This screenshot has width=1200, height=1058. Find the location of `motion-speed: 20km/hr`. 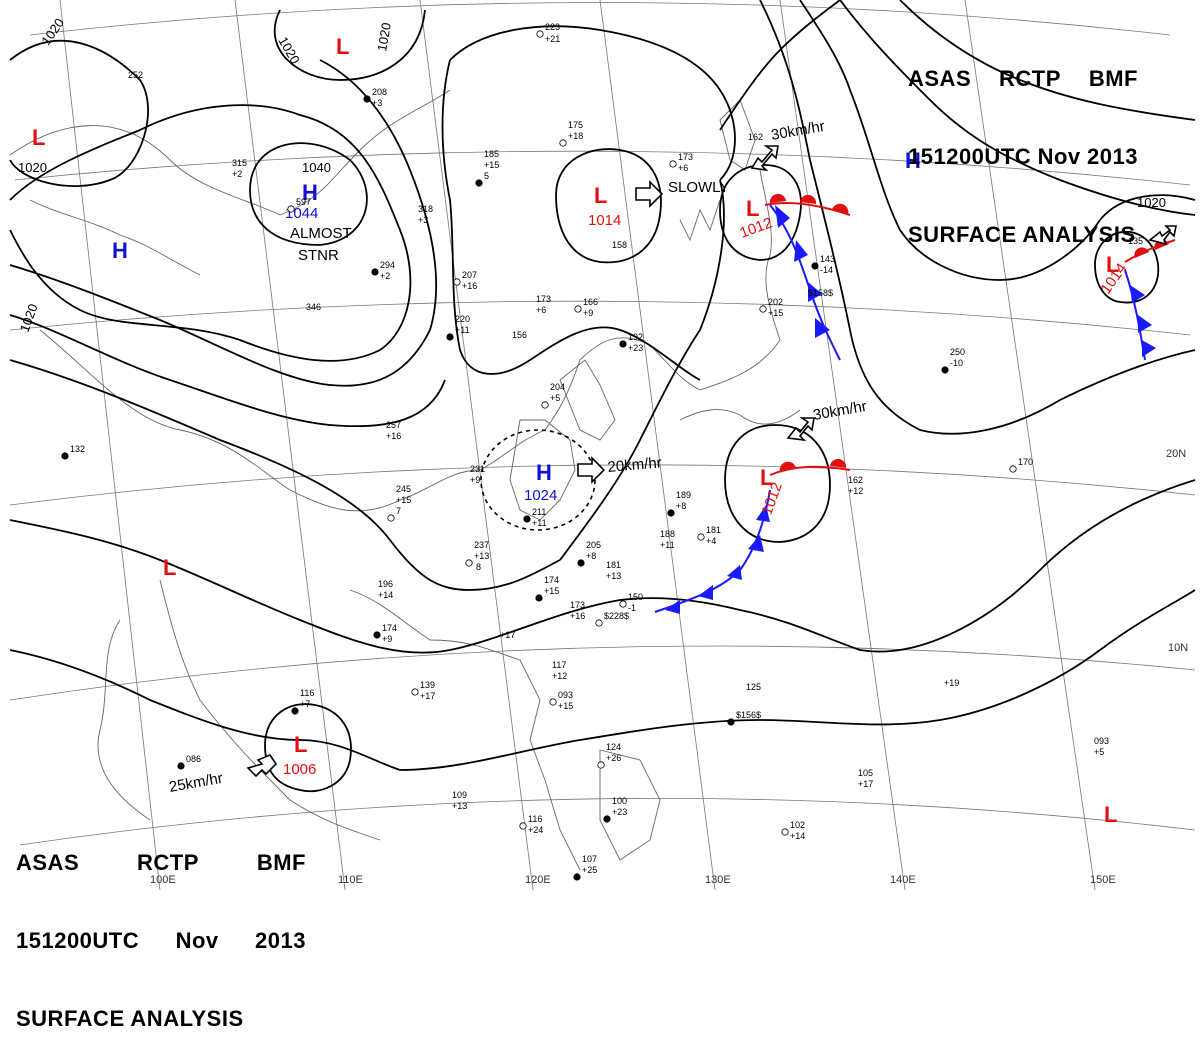

motion-speed: 20km/hr is located at coordinates (634, 465).